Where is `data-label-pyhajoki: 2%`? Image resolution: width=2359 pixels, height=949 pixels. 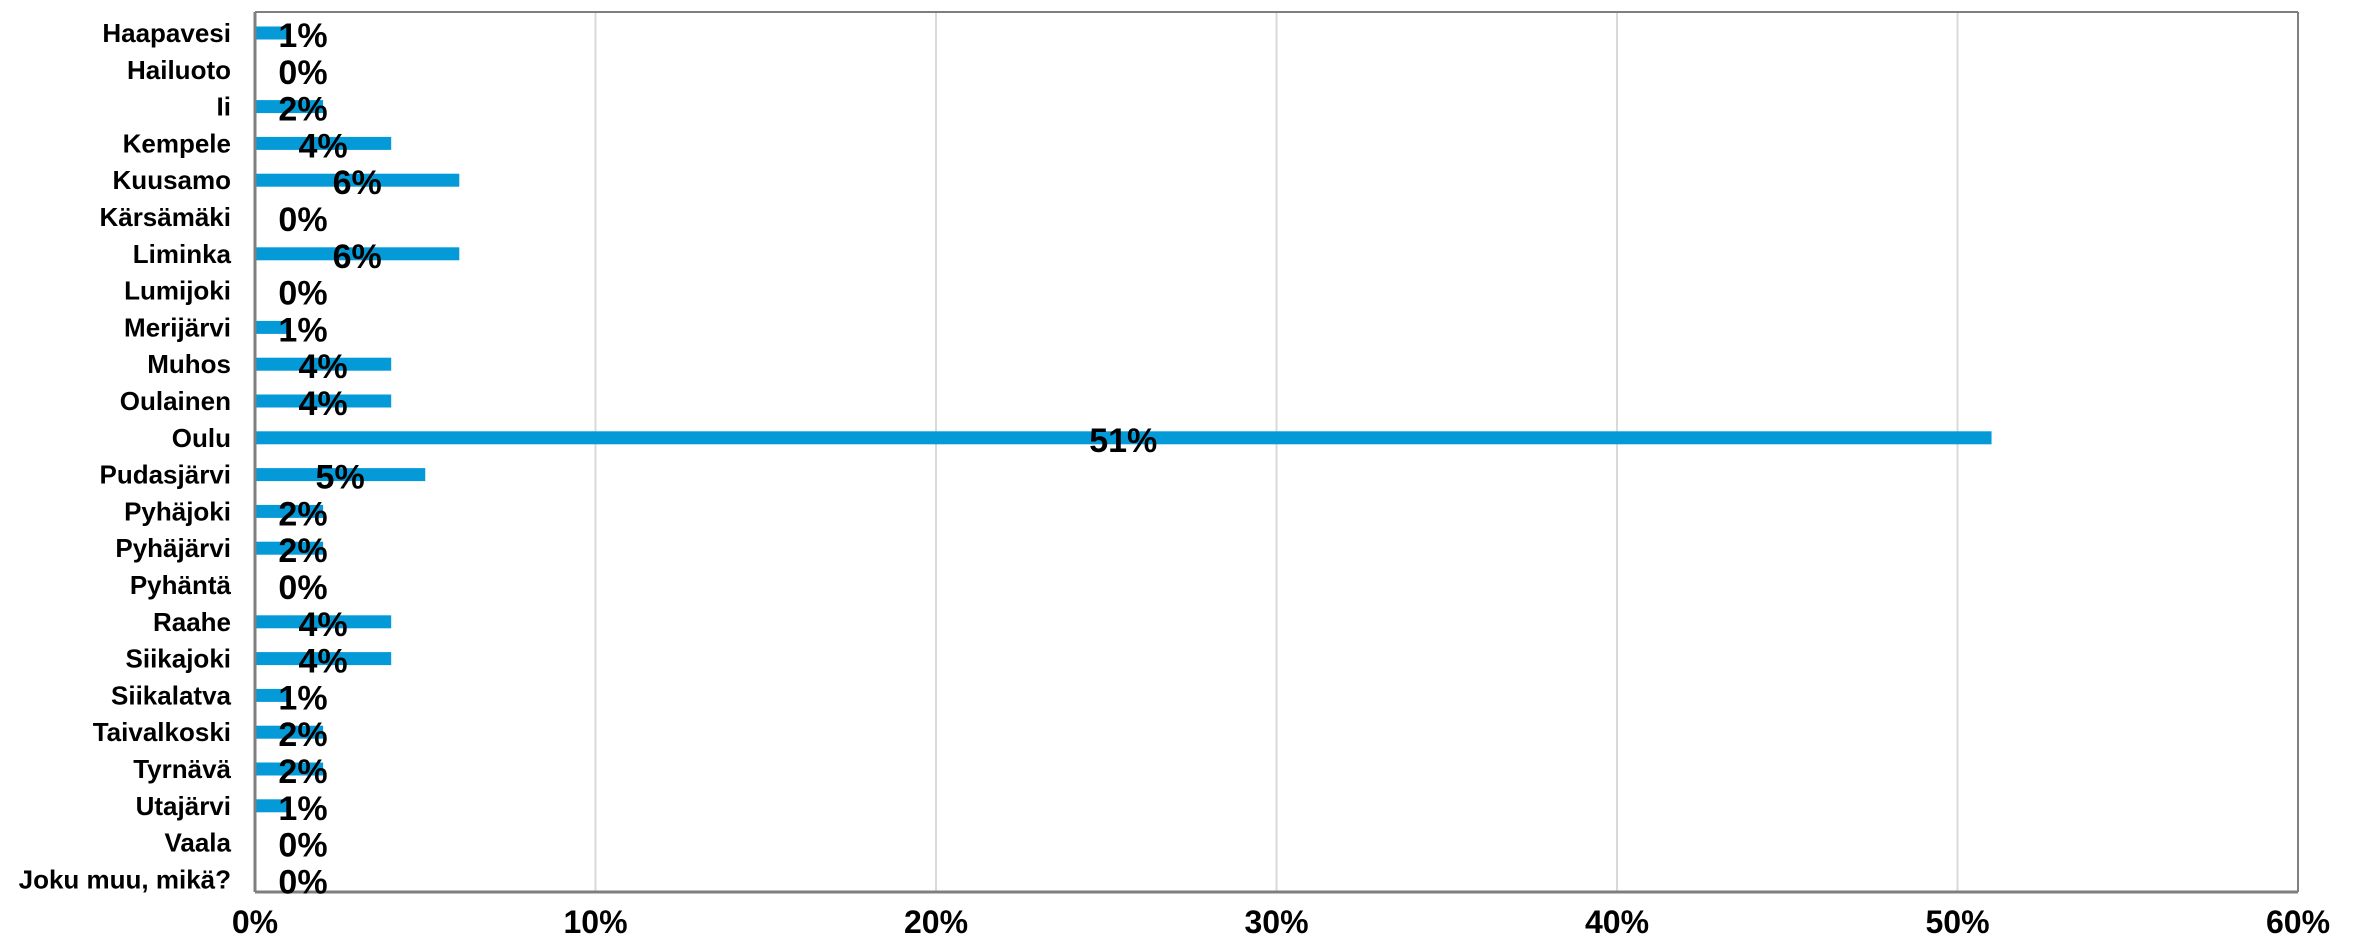 data-label-pyhajoki: 2% is located at coordinates (302, 514).